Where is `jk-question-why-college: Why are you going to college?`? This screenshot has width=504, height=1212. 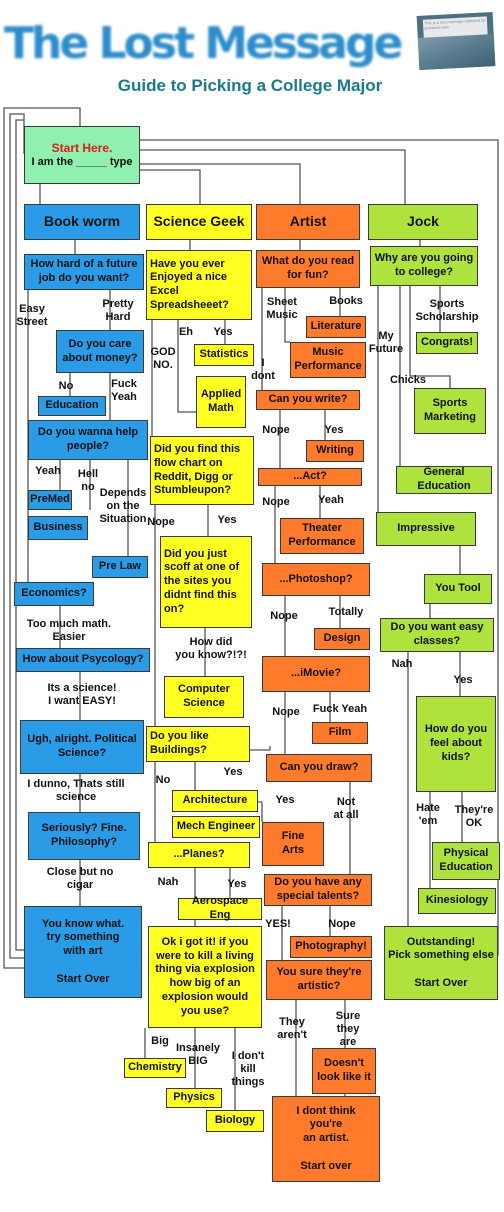 jk-question-why-college: Why are you going to college? is located at coordinates (424, 266).